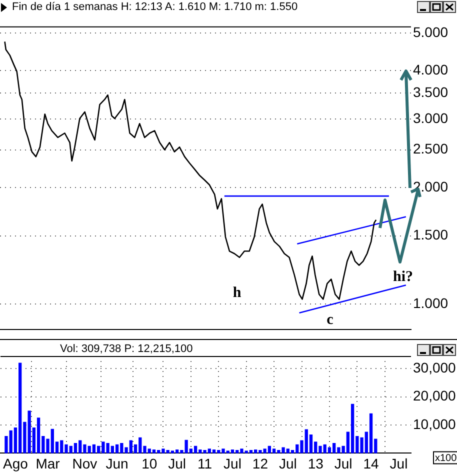 This screenshot has width=457, height=476. Describe the element at coordinates (430, 69) in the screenshot. I see `y-tick-label: 4.000` at that location.